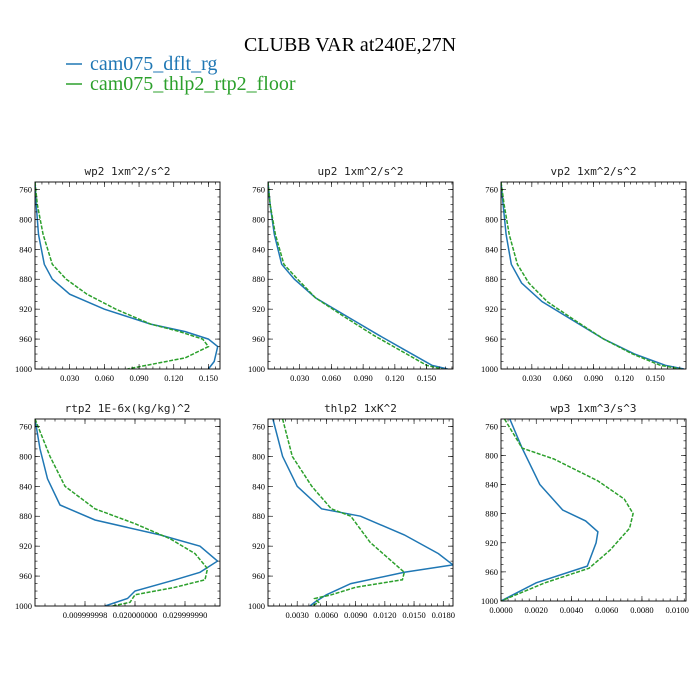  I want to click on rtp2-xtick-label: 0.020000000, so click(135, 615).